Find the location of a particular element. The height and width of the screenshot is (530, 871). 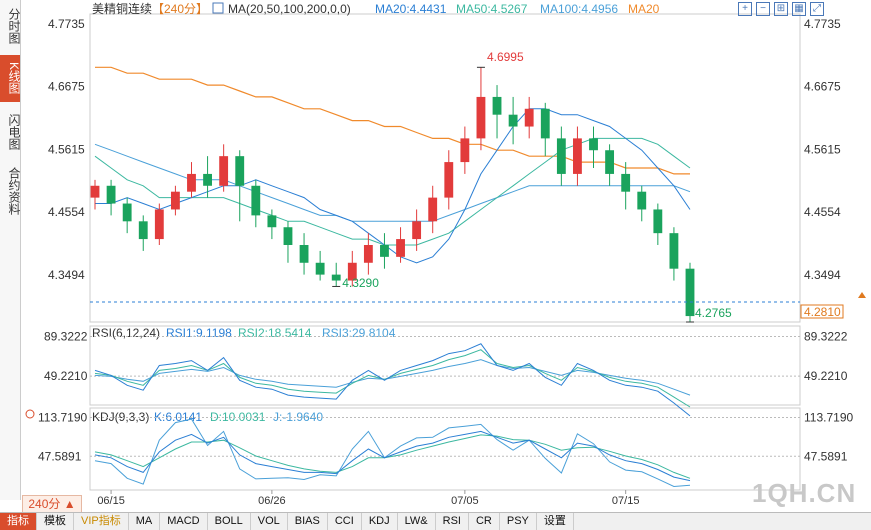

rsi1-line is located at coordinates (392, 380).